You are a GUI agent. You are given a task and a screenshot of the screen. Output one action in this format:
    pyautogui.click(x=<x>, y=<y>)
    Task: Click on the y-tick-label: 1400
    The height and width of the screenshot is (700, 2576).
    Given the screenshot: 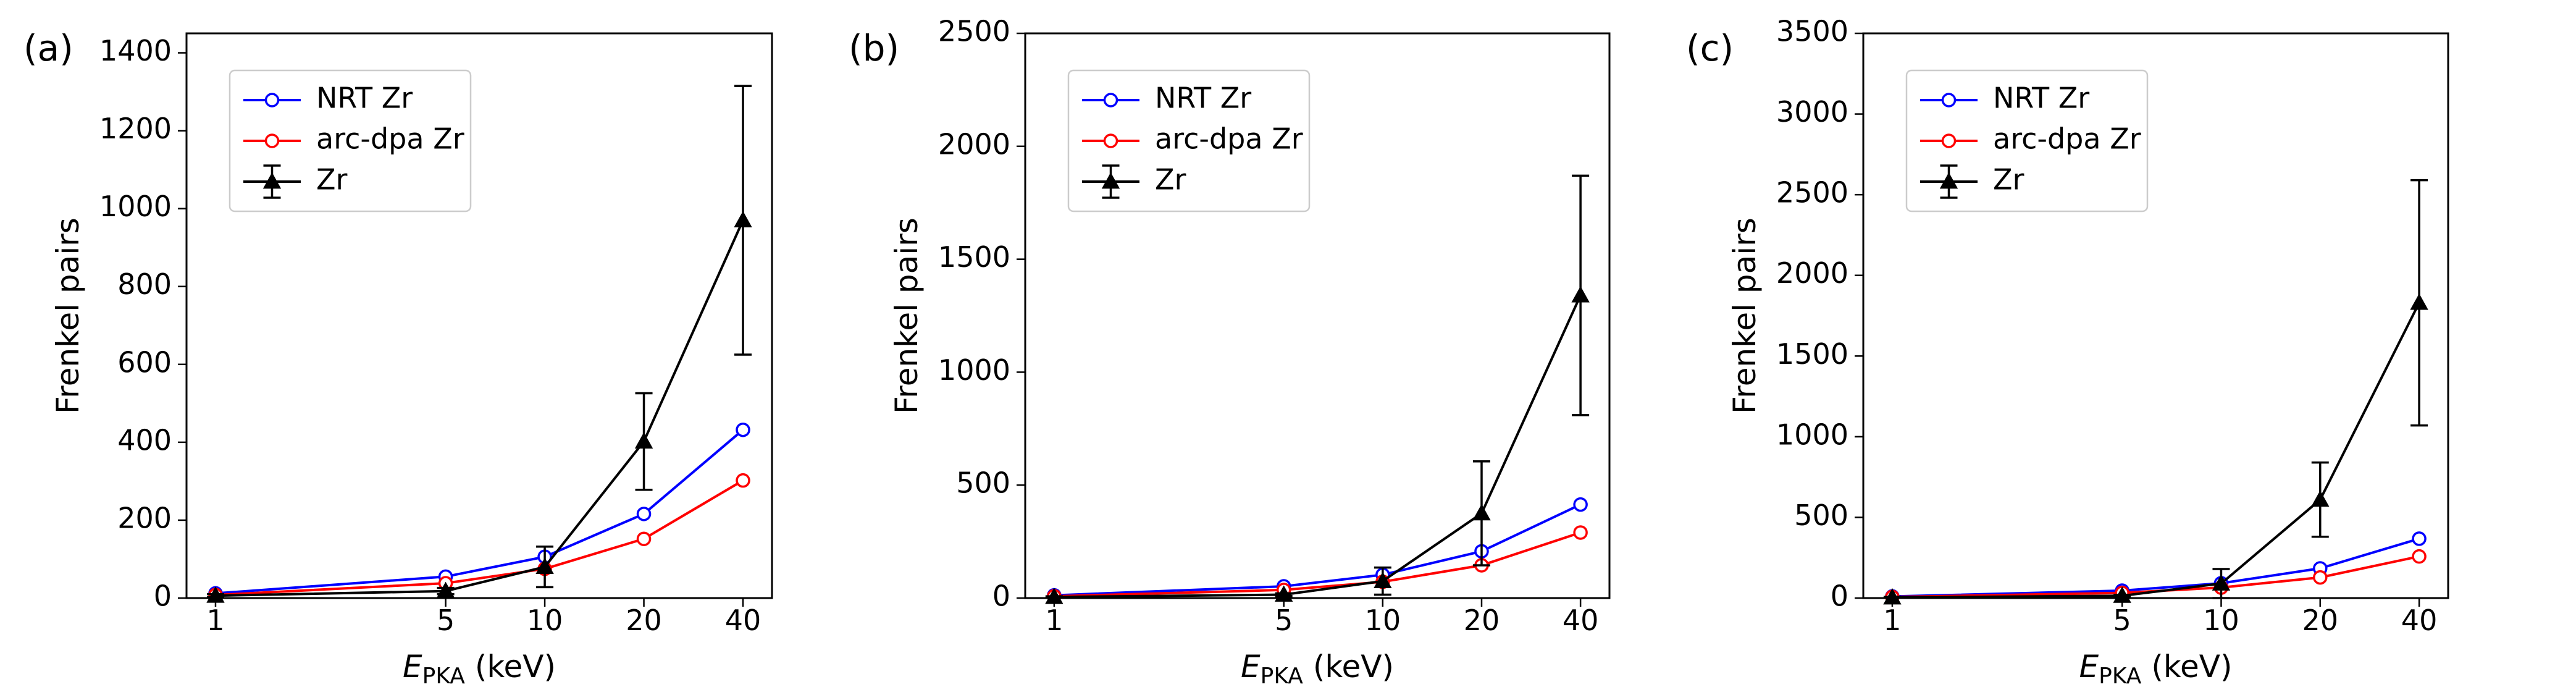 What is the action you would take?
    pyautogui.click(x=135, y=50)
    